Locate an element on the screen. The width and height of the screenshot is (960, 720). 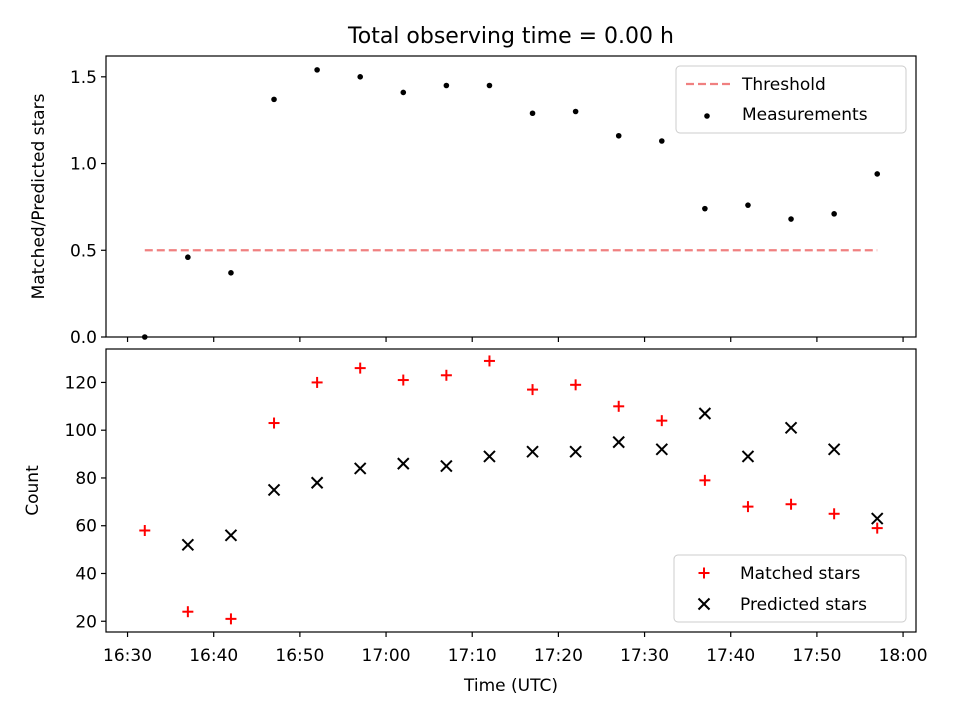
x-tick-label: 17:20 is located at coordinates (558, 656).